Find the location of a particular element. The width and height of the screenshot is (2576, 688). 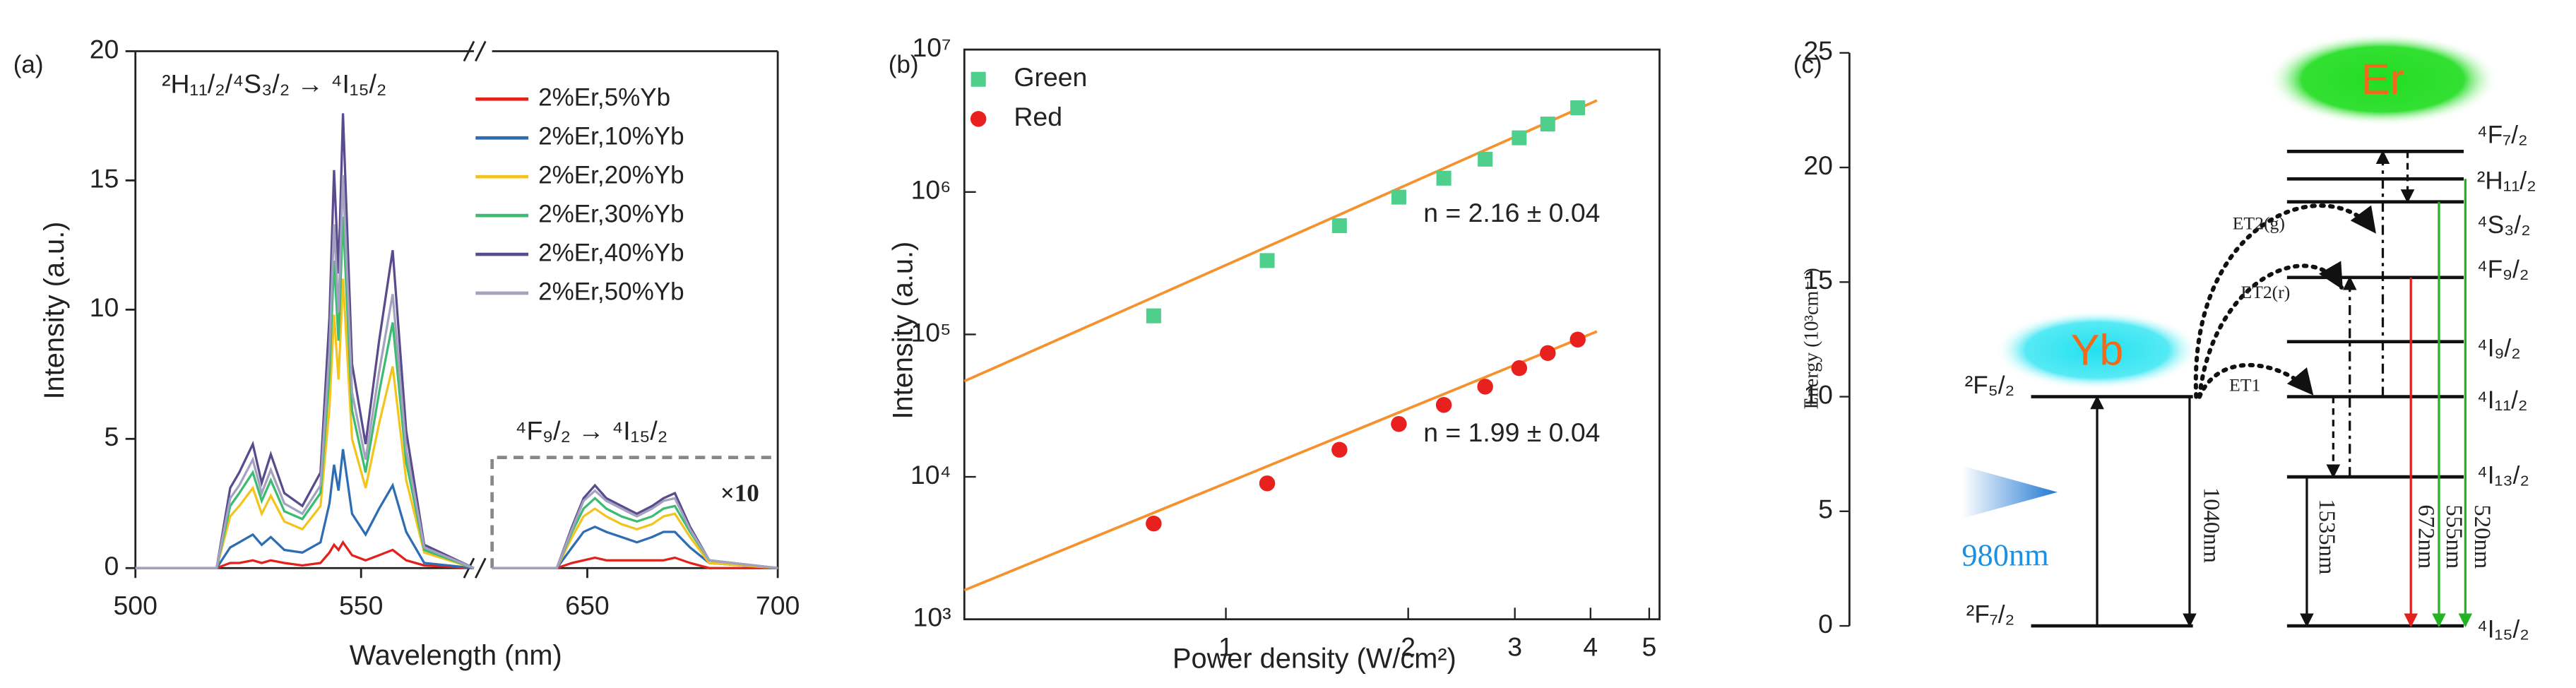

x-tick-label: 550 is located at coordinates (361, 606).